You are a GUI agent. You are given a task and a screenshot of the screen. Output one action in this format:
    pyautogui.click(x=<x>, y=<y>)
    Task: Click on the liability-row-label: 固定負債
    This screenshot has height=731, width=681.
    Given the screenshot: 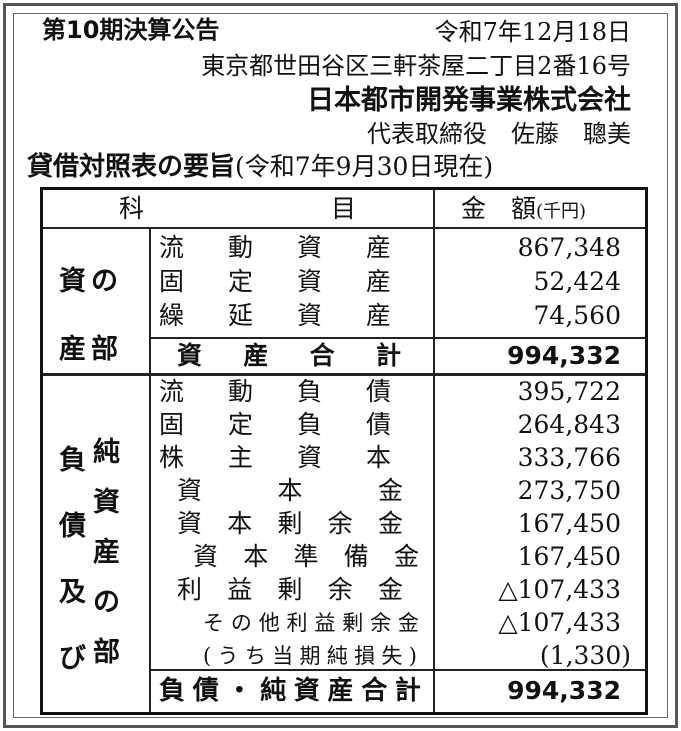 What is the action you would take?
    pyautogui.click(x=275, y=424)
    